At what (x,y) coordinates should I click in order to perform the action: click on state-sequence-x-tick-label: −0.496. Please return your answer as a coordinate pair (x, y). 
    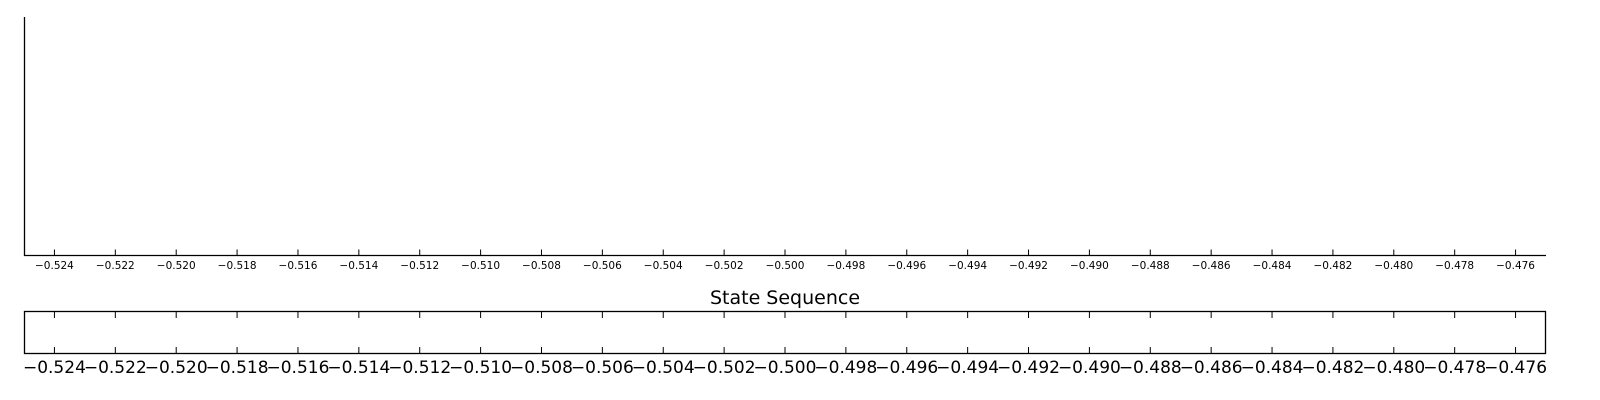
    Looking at the image, I should click on (906, 368).